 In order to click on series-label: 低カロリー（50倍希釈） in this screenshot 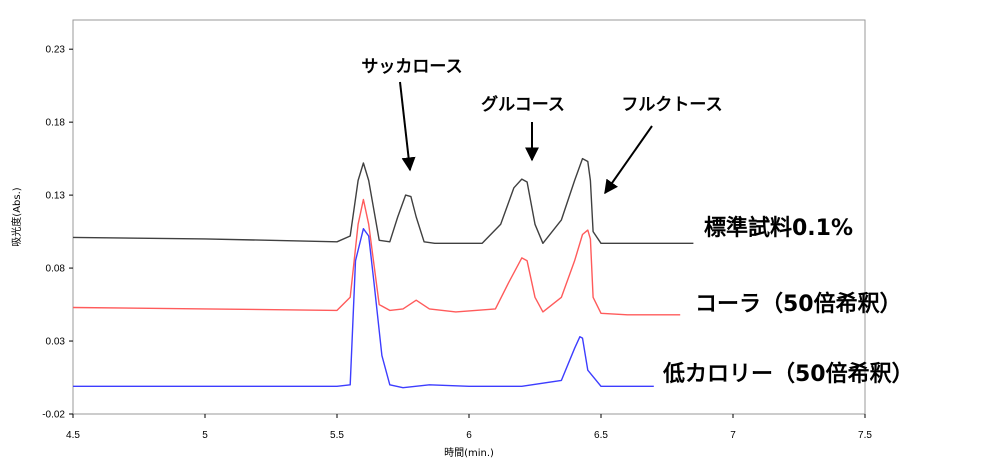, I will do `click(788, 374)`.